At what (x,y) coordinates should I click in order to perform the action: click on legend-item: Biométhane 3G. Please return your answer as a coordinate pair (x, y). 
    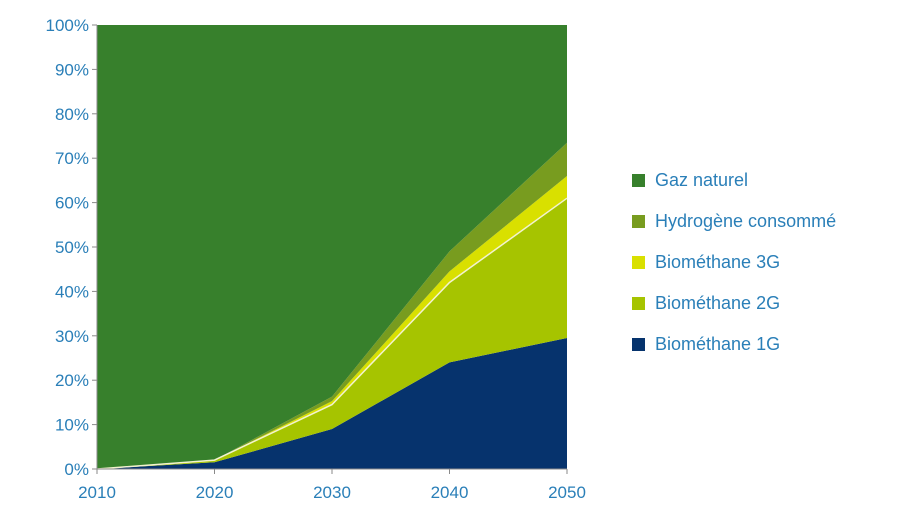
    Looking at the image, I should click on (734, 262).